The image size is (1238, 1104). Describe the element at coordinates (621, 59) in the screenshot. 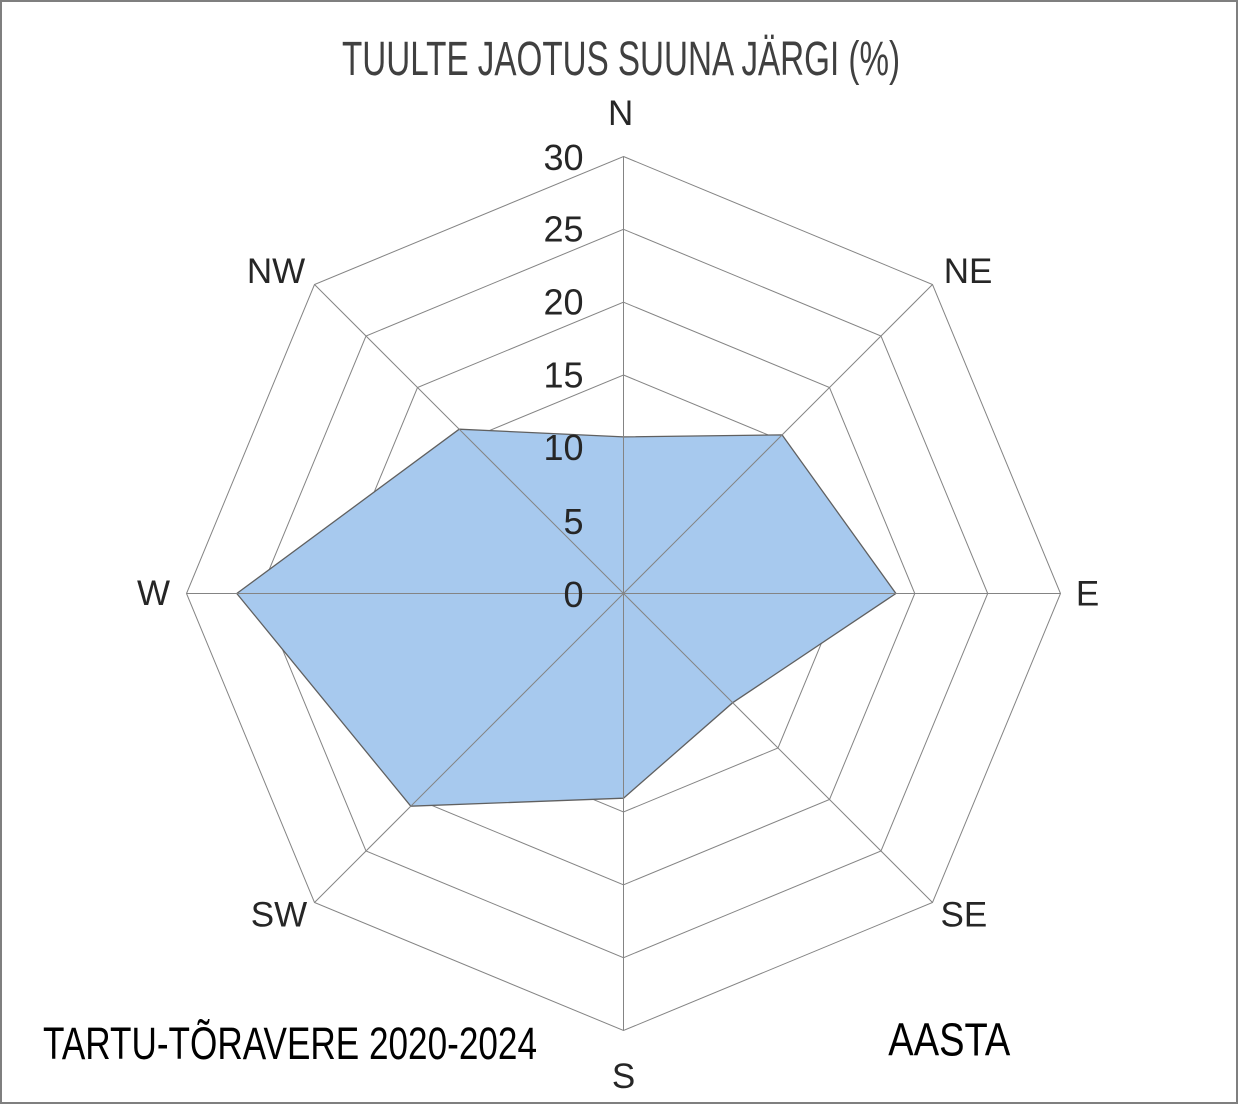

I see `svg-text: TUULTE JAOTUS SUUNA JÄRGI (%)` at that location.